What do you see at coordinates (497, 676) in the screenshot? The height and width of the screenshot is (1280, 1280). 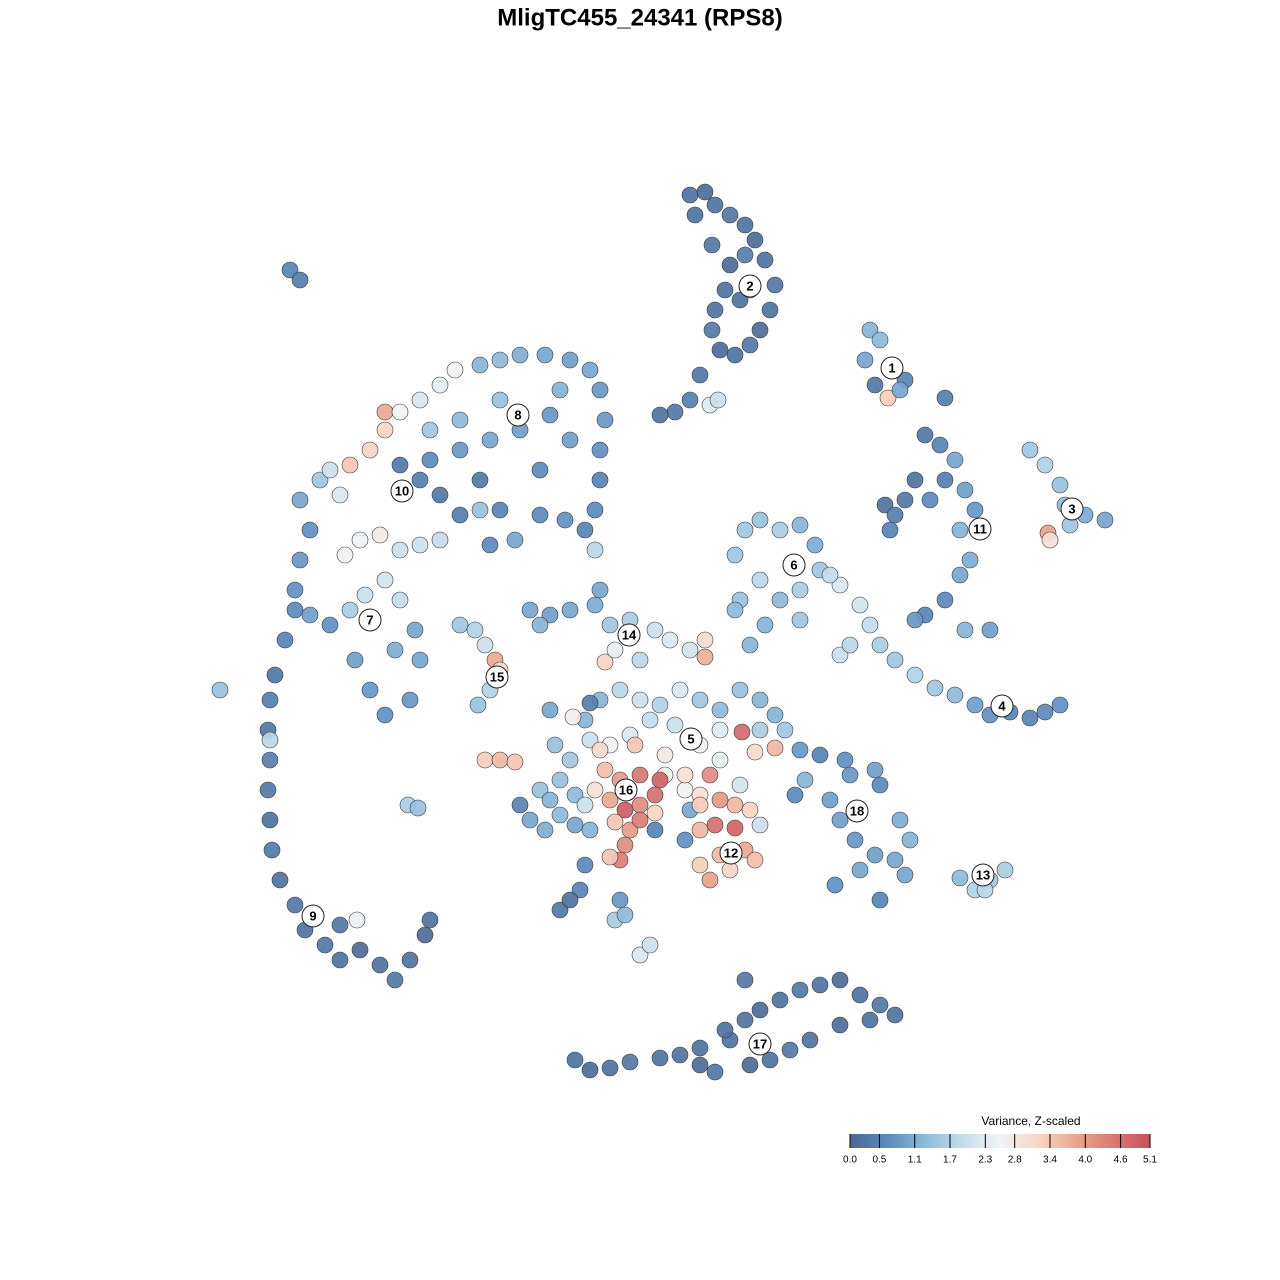 I see `cluster-label: 15` at bounding box center [497, 676].